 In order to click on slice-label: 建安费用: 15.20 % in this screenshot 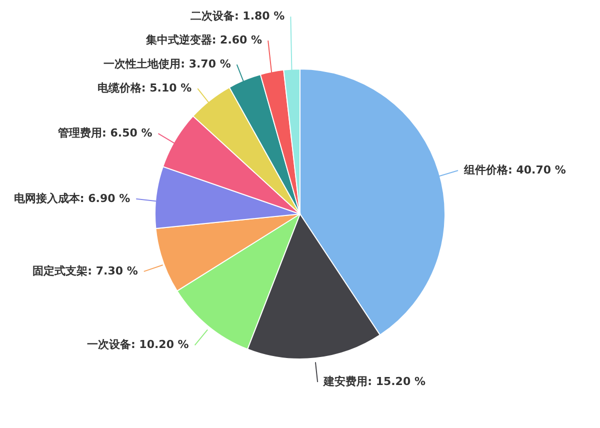, I will do `click(374, 381)`.